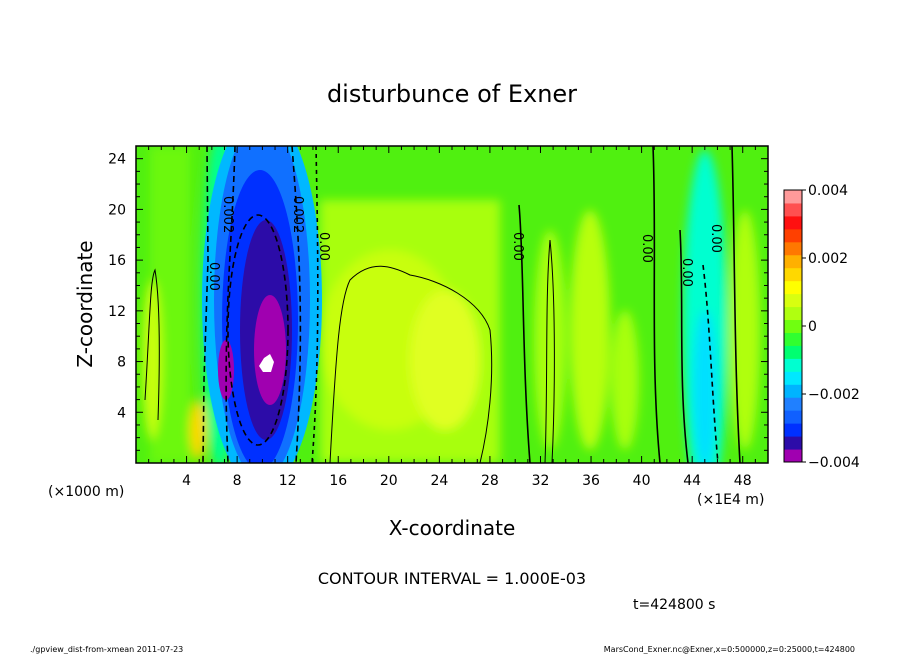  What do you see at coordinates (452, 578) in the screenshot?
I see `contour-interval: CONTOUR INTERVAL = 1.000E-03` at bounding box center [452, 578].